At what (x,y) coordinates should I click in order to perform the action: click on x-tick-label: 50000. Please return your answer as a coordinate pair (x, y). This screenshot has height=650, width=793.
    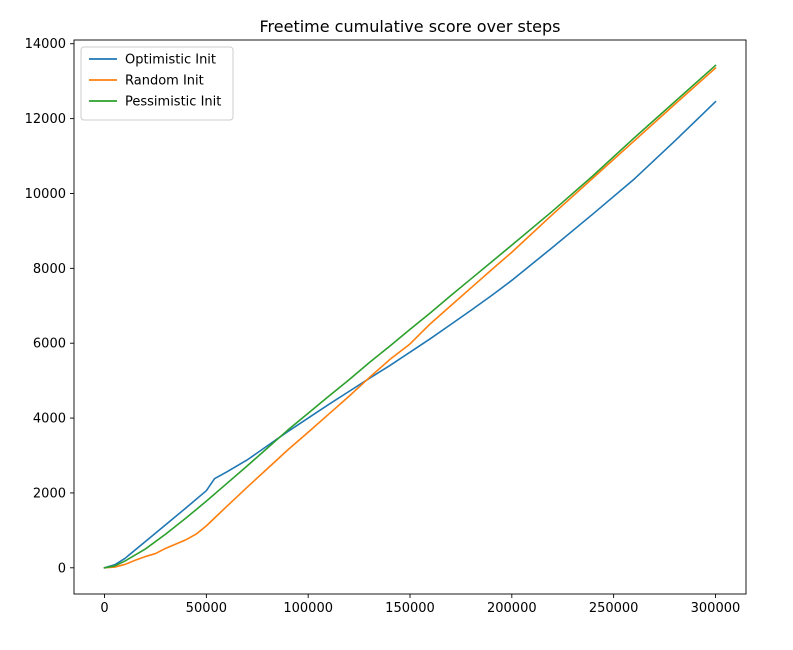
    Looking at the image, I should click on (206, 608).